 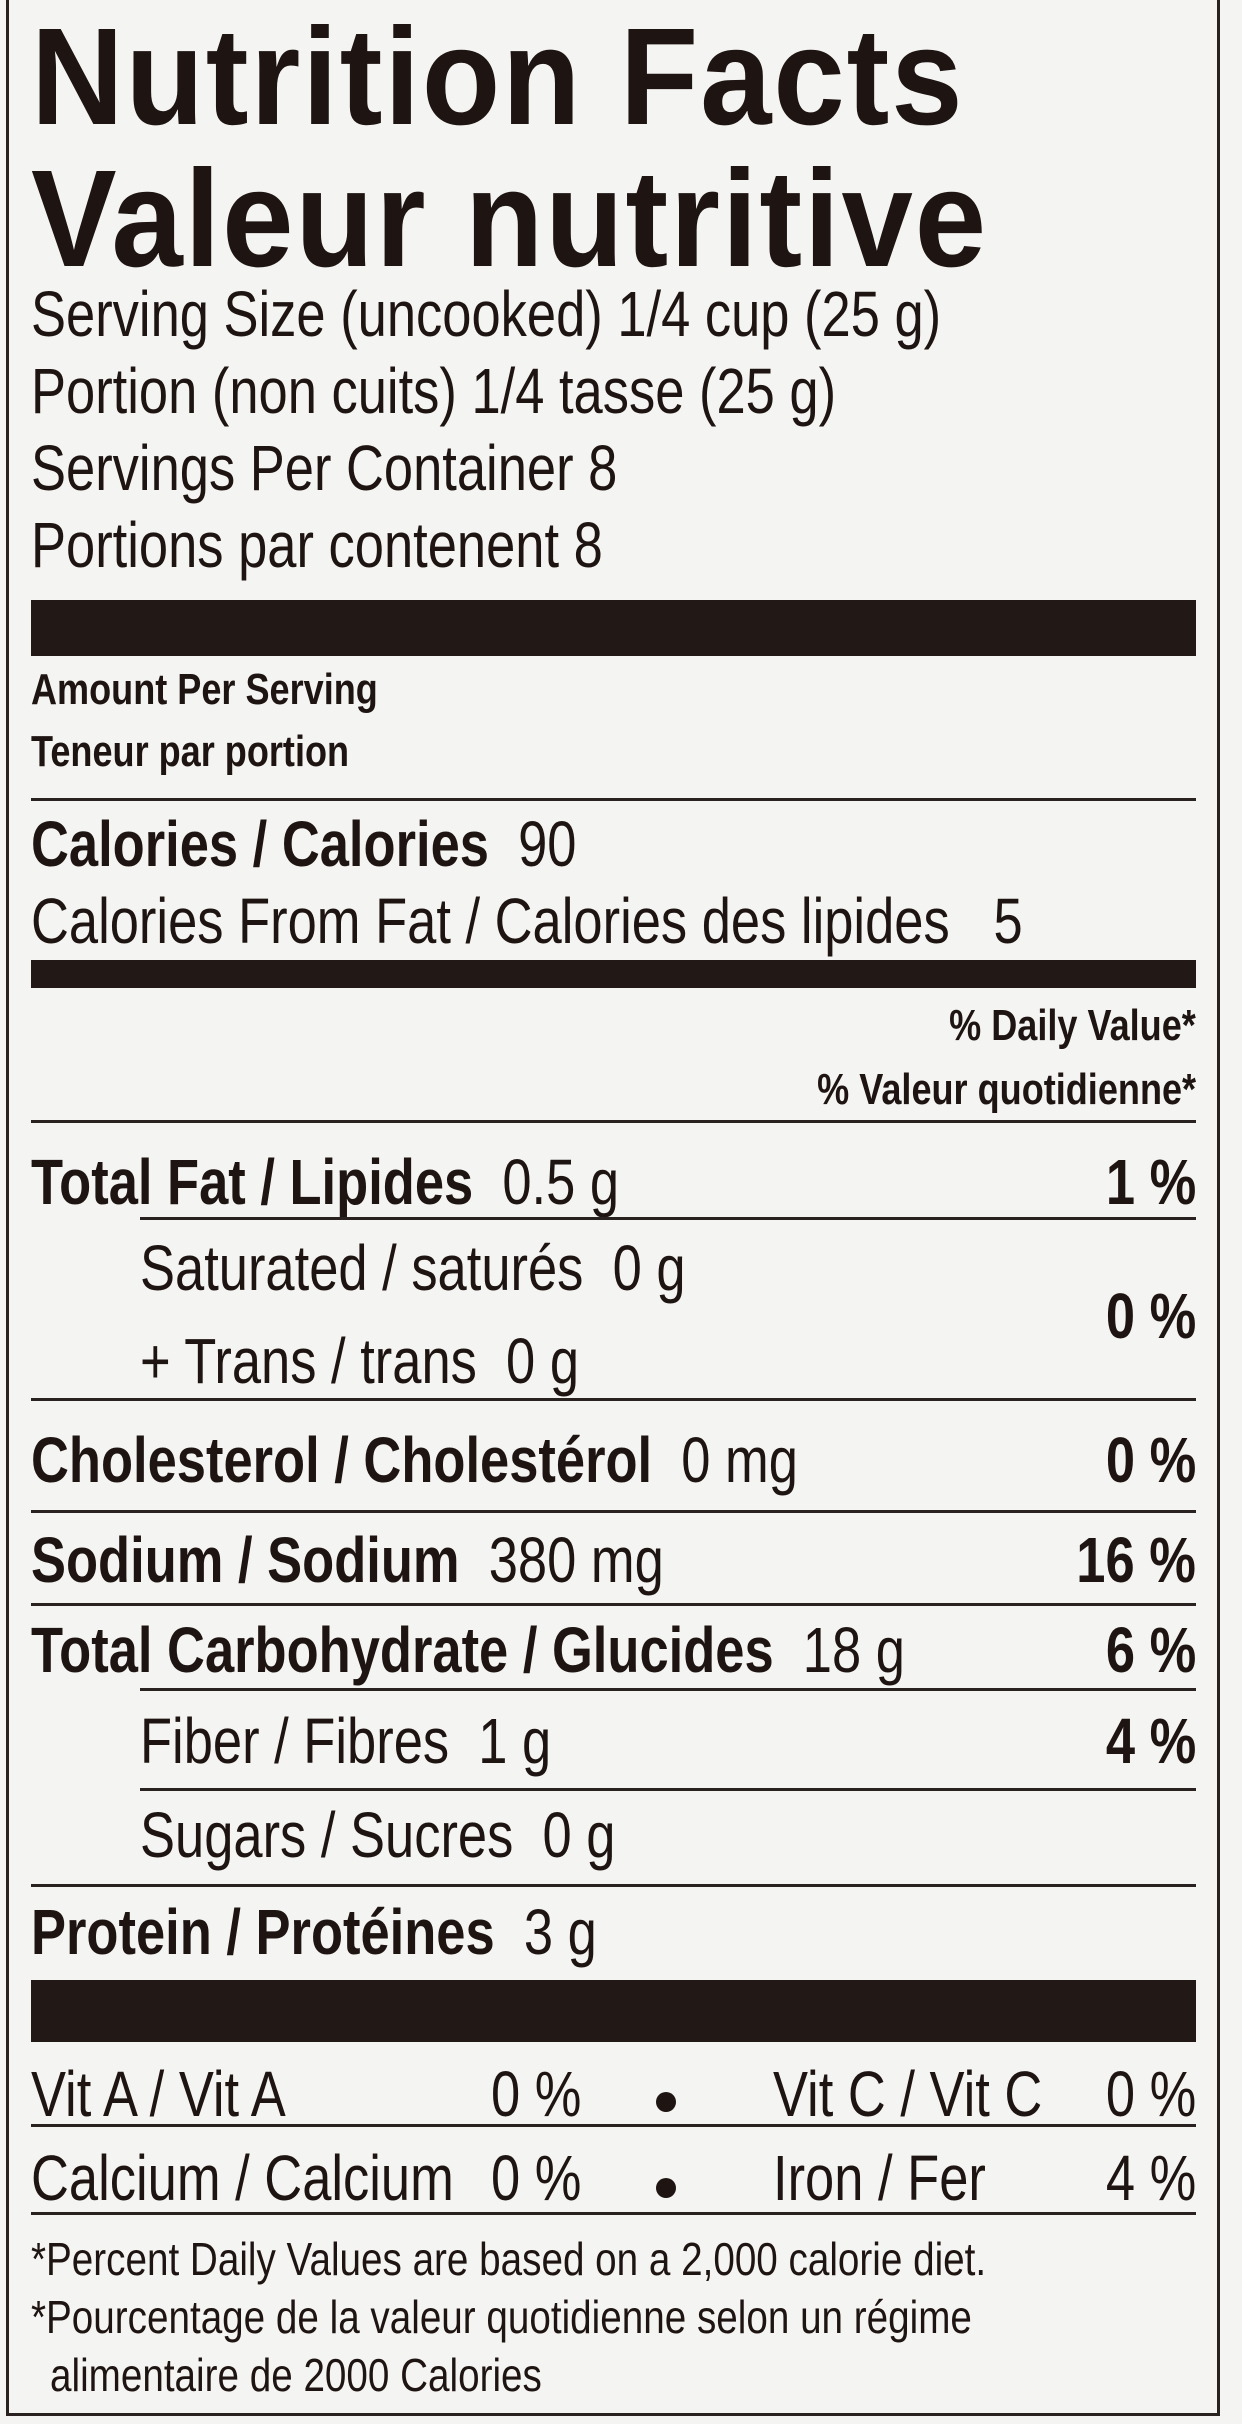 What do you see at coordinates (1072, 1025) in the screenshot?
I see `dv-en-text: % Daily Value*` at bounding box center [1072, 1025].